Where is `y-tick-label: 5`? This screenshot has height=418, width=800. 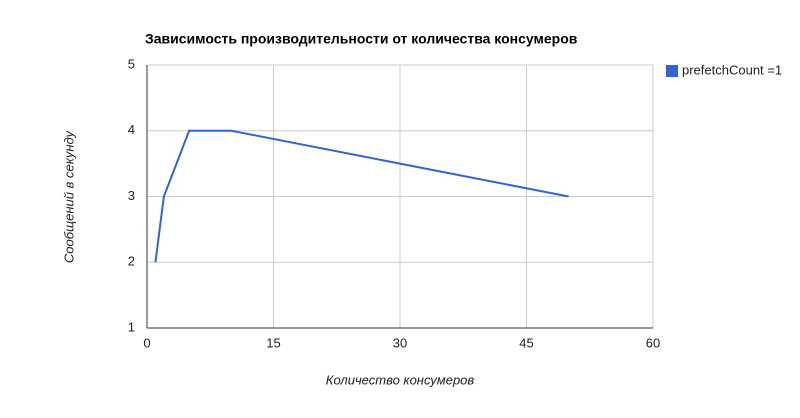
y-tick-label: 5 is located at coordinates (131, 63).